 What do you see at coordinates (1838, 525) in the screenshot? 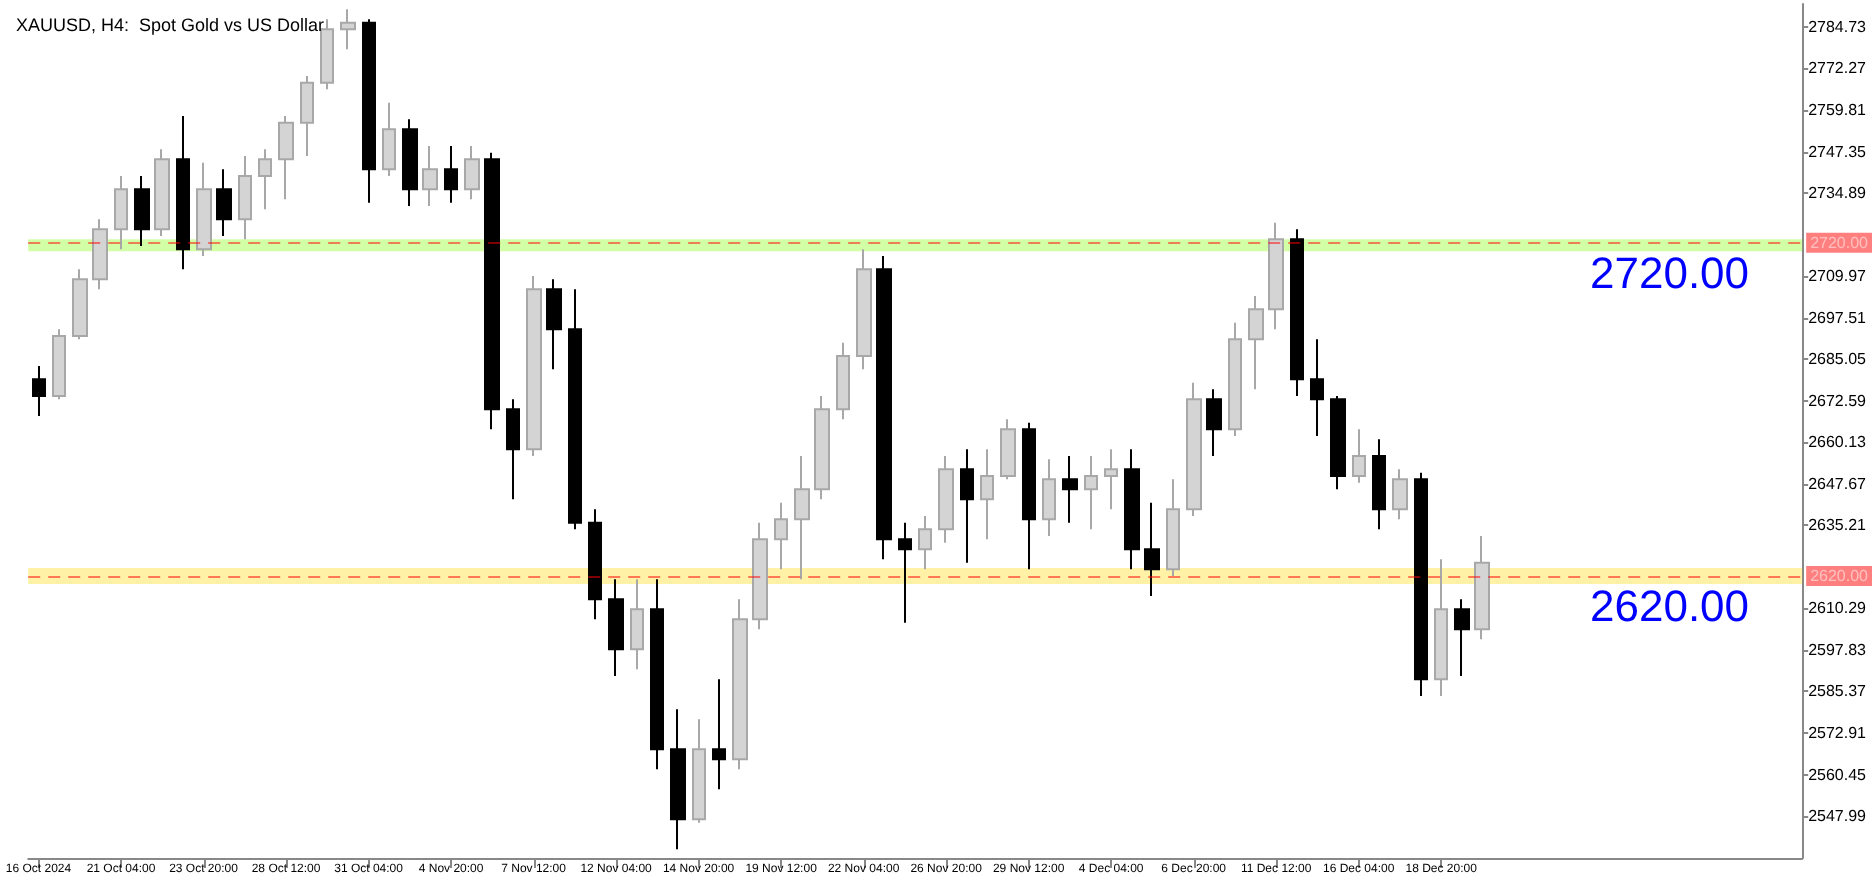
I see `y-tick-label: 2635.21` at bounding box center [1838, 525].